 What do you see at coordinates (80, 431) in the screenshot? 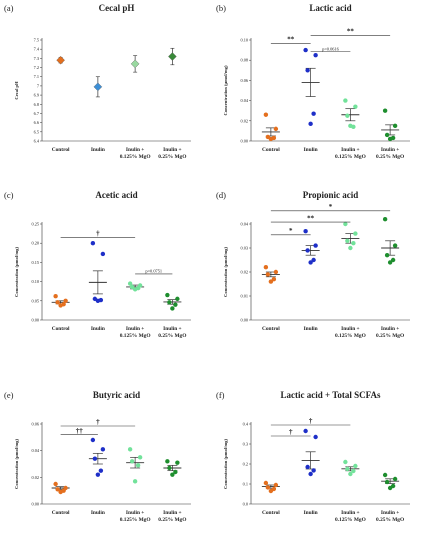
I see `significance-label: ††` at bounding box center [80, 431].